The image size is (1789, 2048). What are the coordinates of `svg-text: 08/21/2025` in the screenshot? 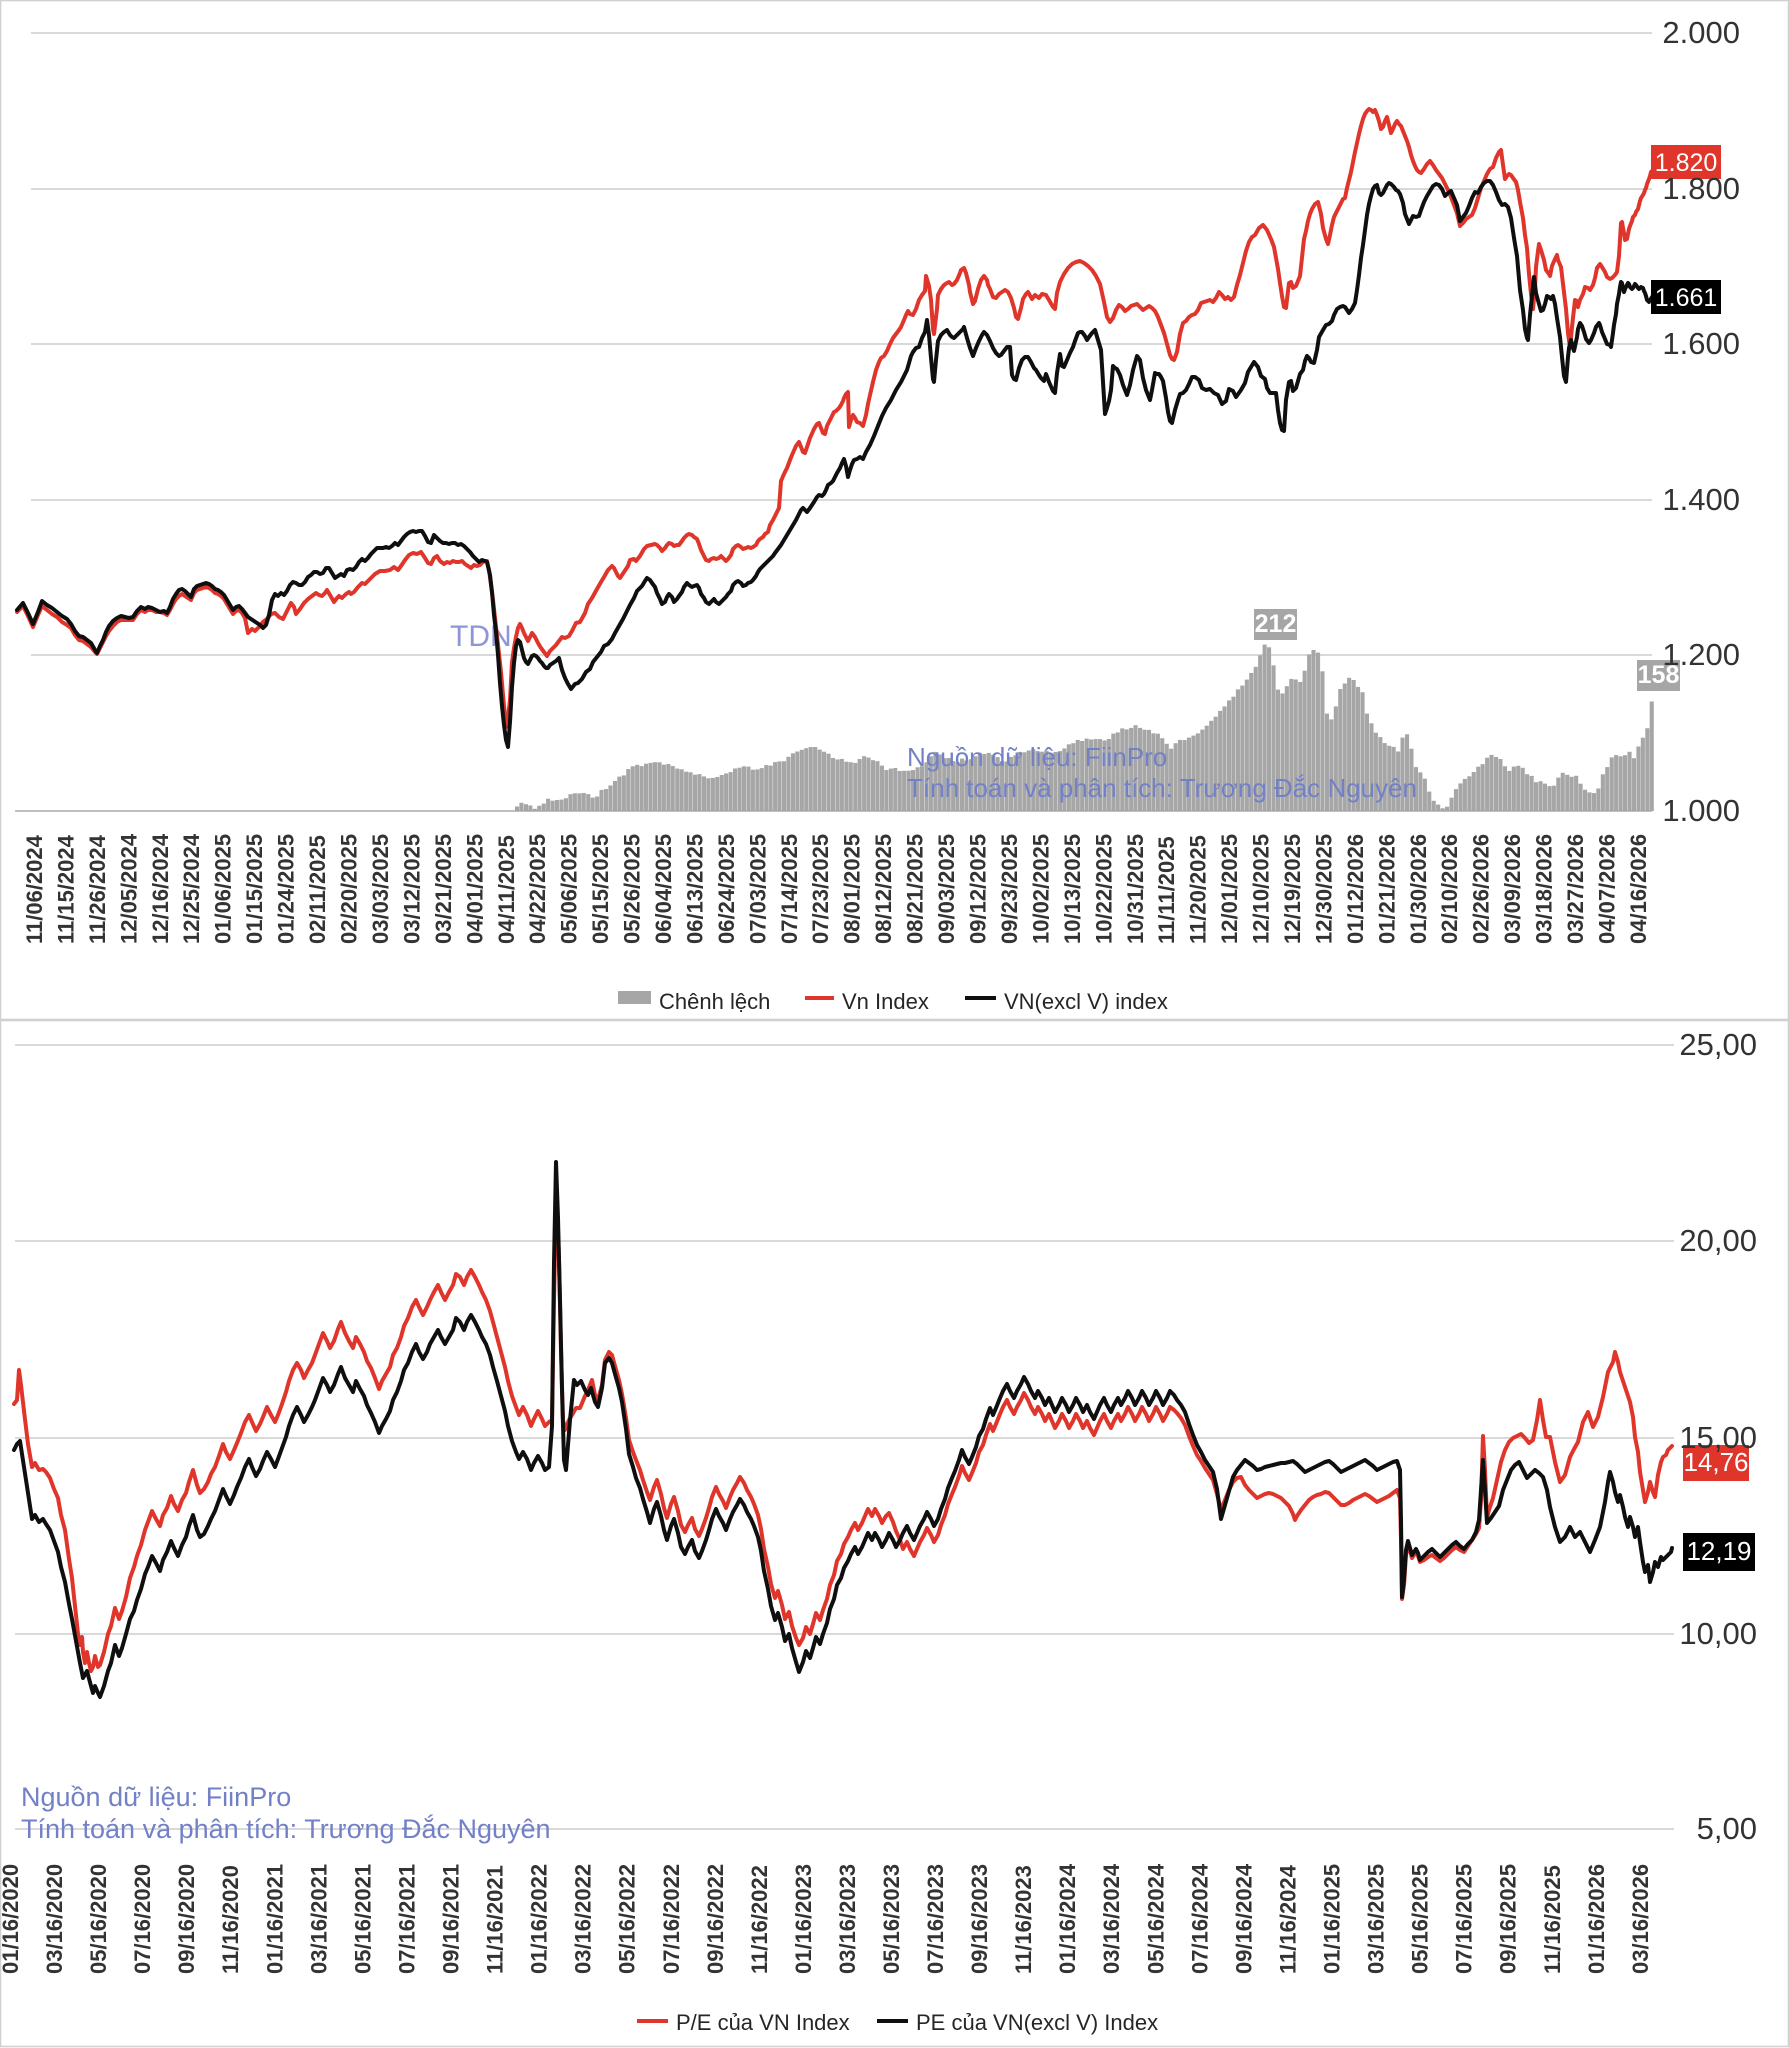 It's located at (915, 889).